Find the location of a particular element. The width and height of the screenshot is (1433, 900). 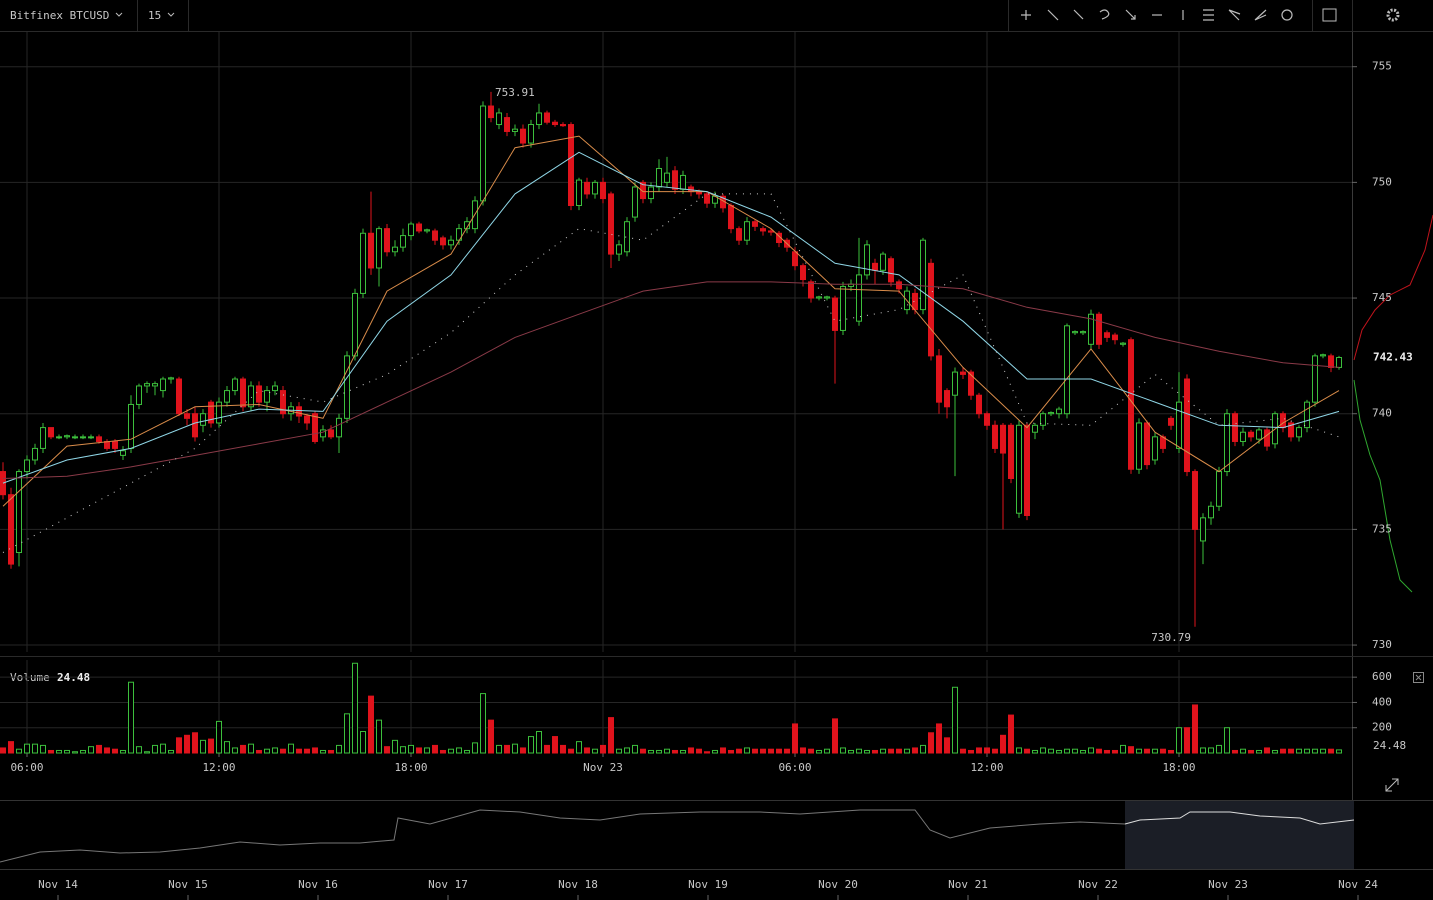

low-label: 730.79 is located at coordinates (1171, 637).